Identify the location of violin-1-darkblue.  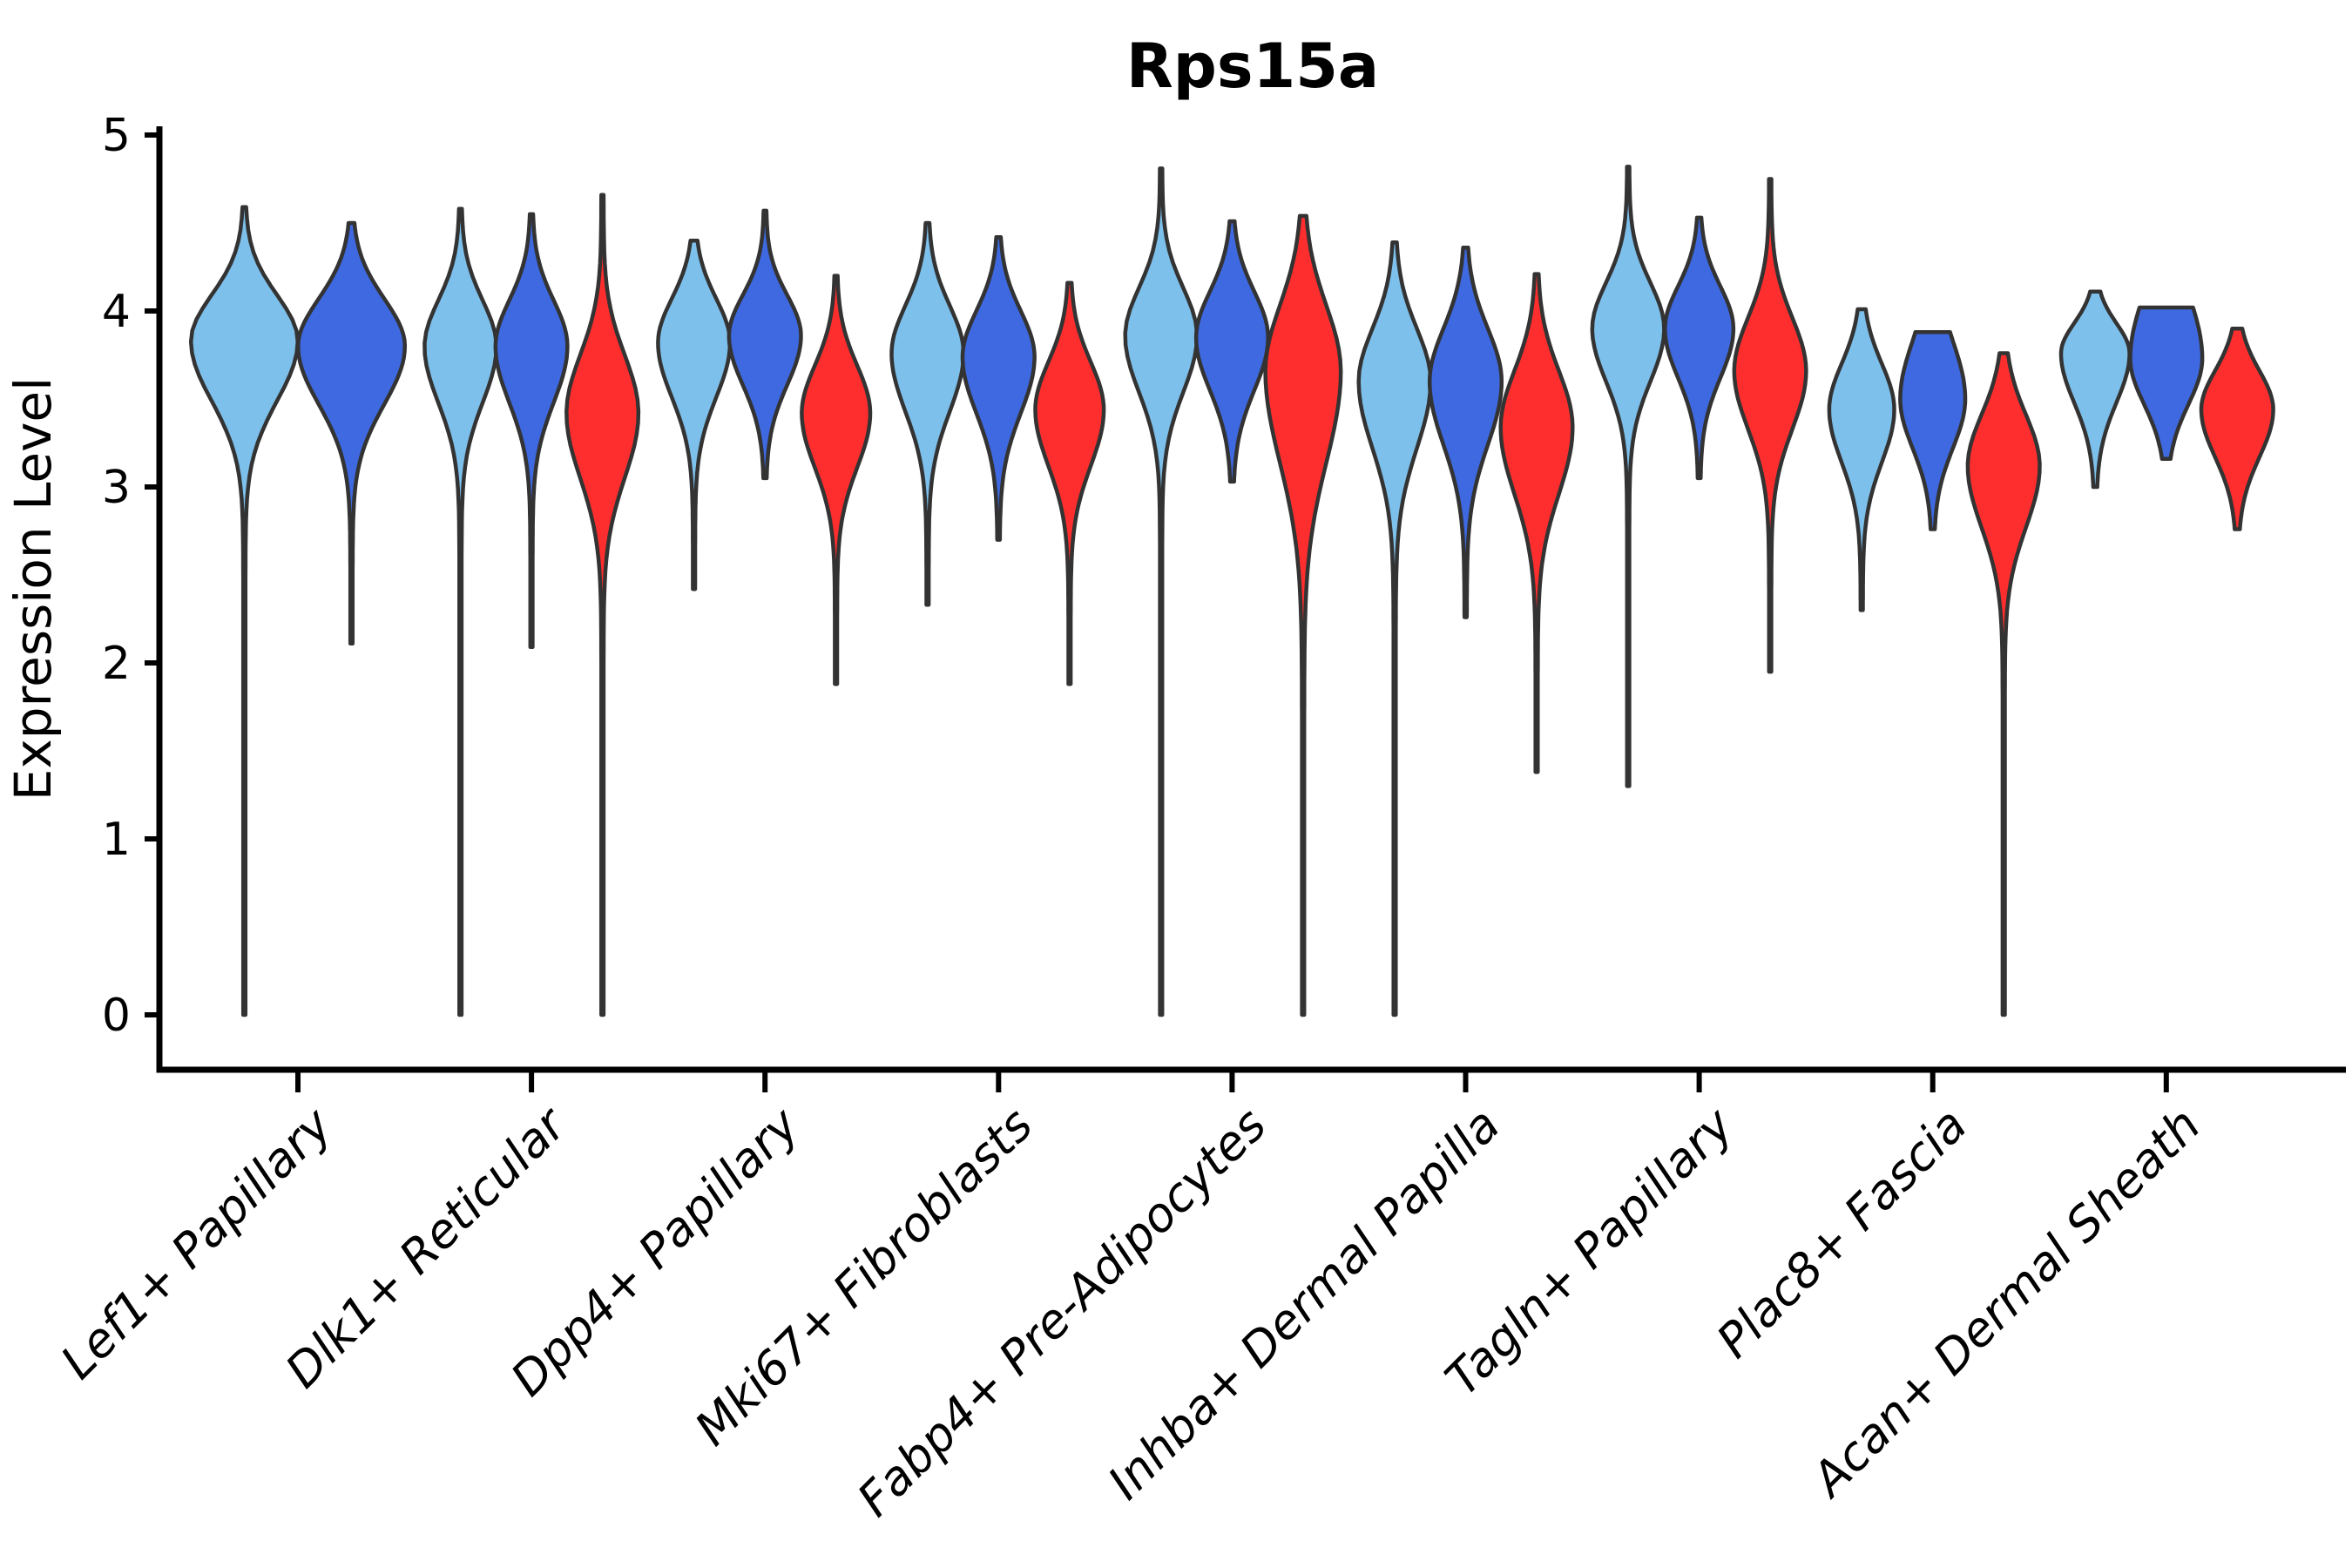
(531, 431).